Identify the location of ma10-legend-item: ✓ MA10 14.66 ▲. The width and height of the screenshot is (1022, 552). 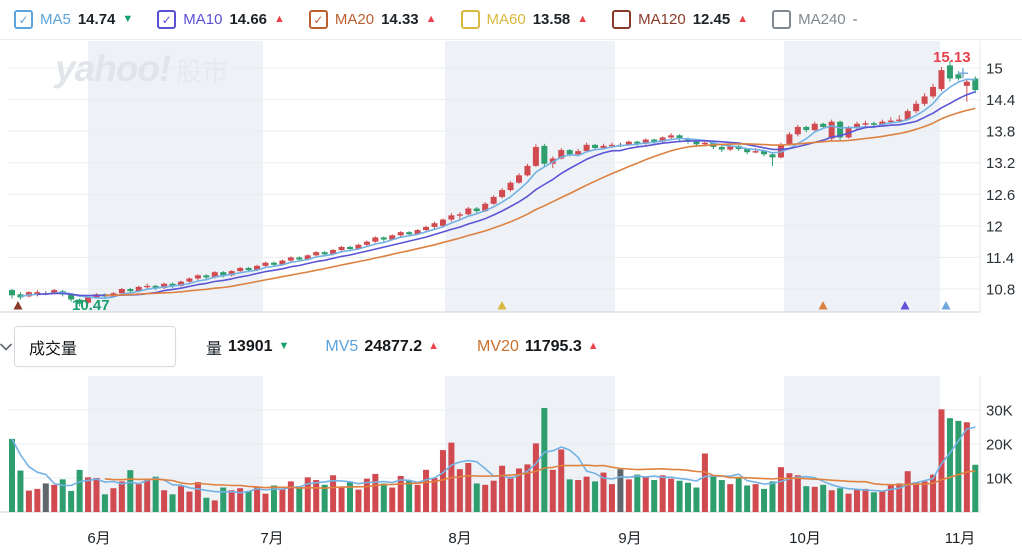
(221, 19).